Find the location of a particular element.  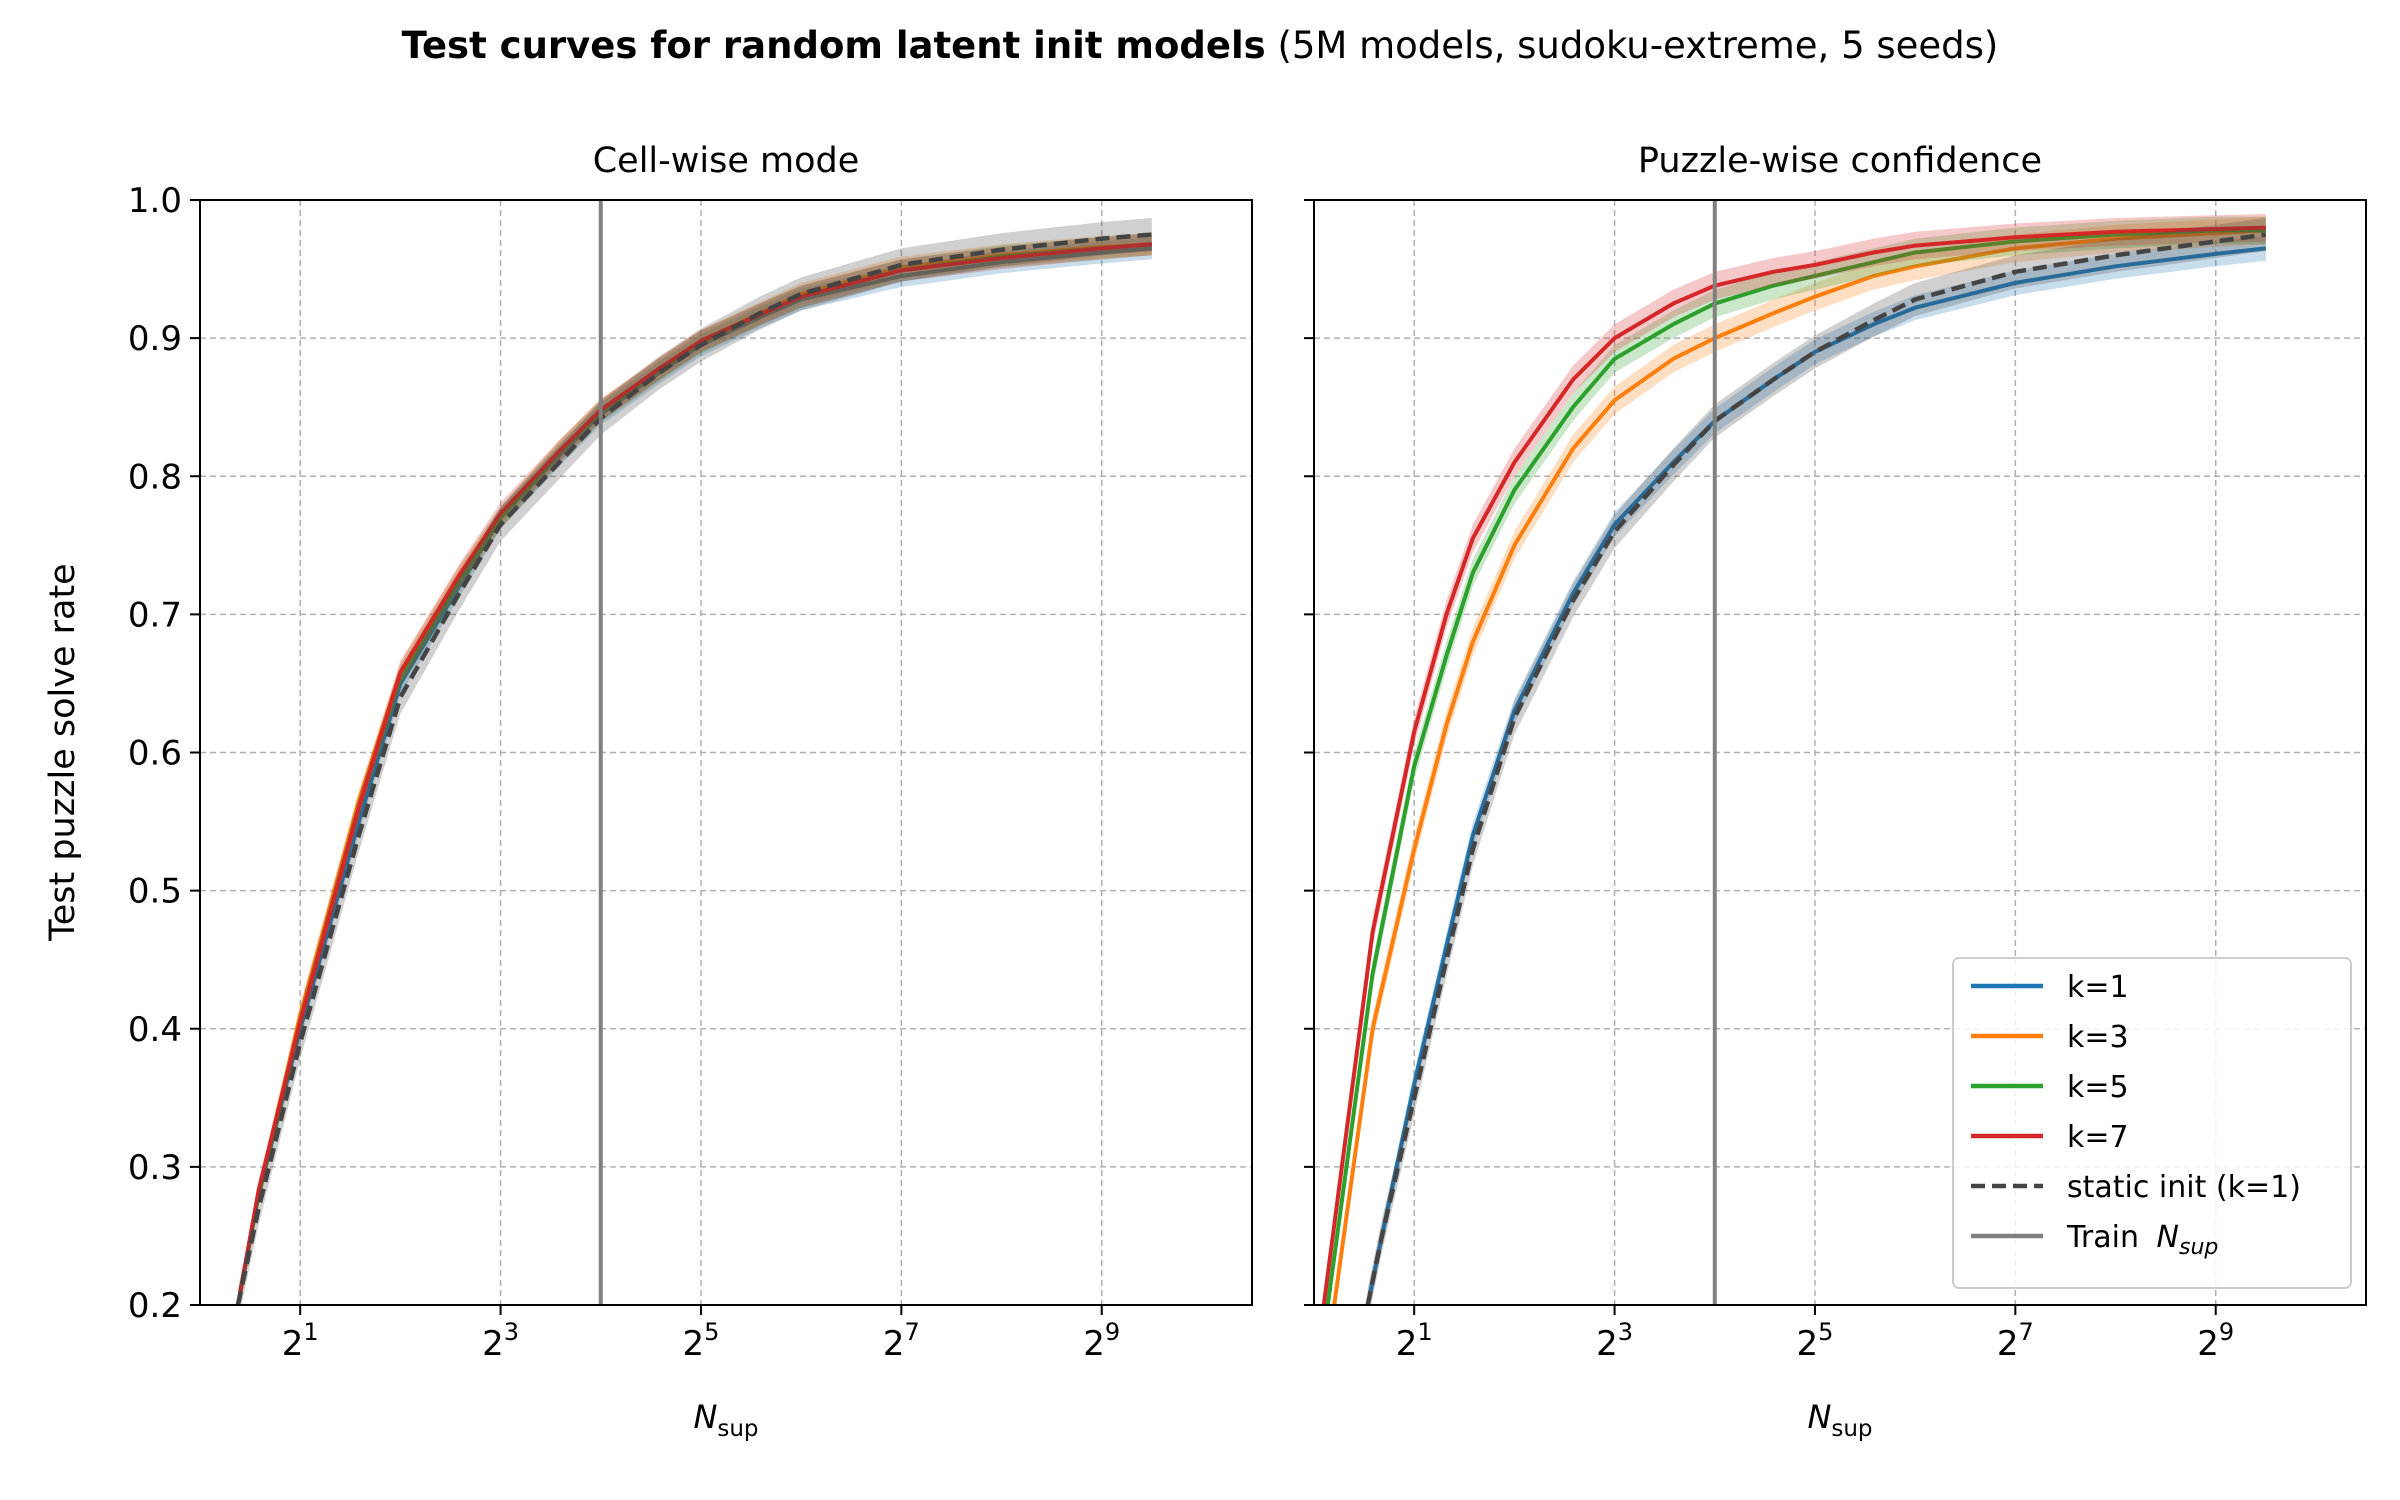

legend-train-text: Train is located at coordinates (2107, 1237).